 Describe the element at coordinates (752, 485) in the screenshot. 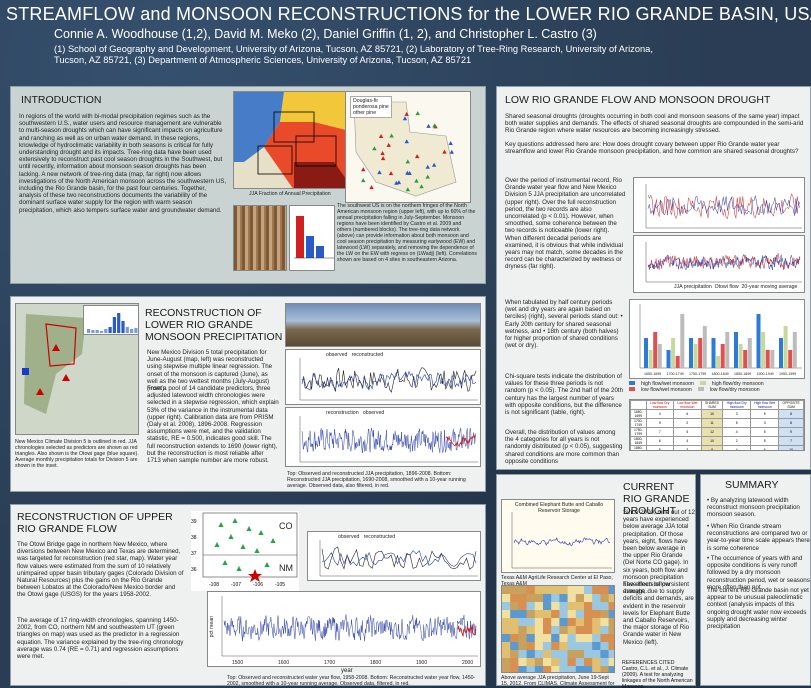

I see `summary-title: SUMMARY` at that location.